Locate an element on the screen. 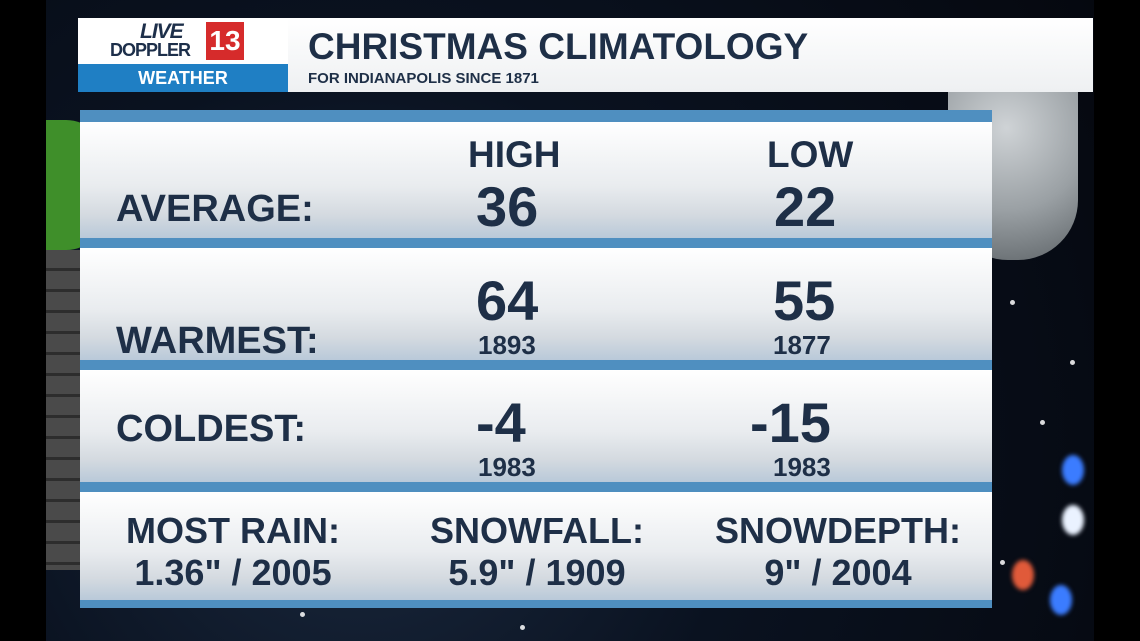  high-column-header: HIGH is located at coordinates (514, 154).